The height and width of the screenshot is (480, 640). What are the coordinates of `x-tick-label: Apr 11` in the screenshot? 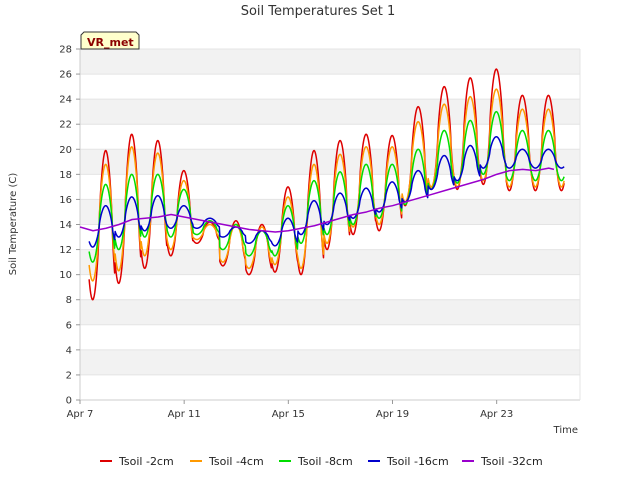 It's located at (184, 414).